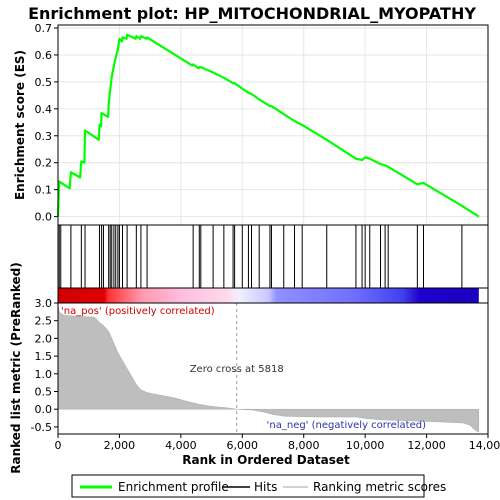  Describe the element at coordinates (44, 217) in the screenshot. I see `es-y-tick-label: 0.0` at that location.